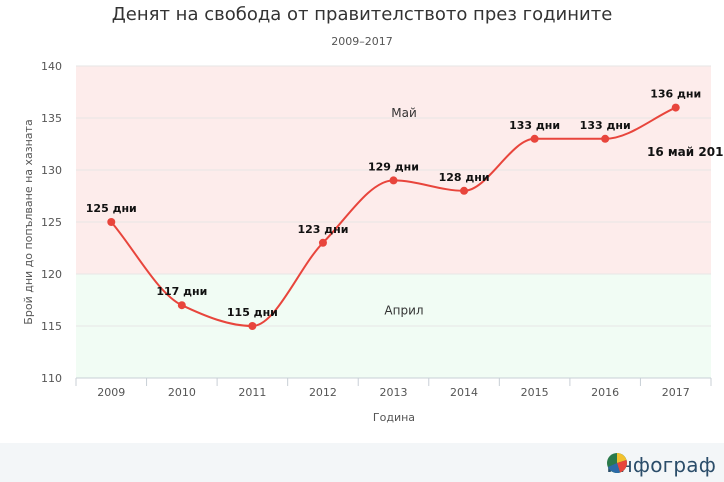  I want to click on x-tick-label: 2013, so click(394, 392).